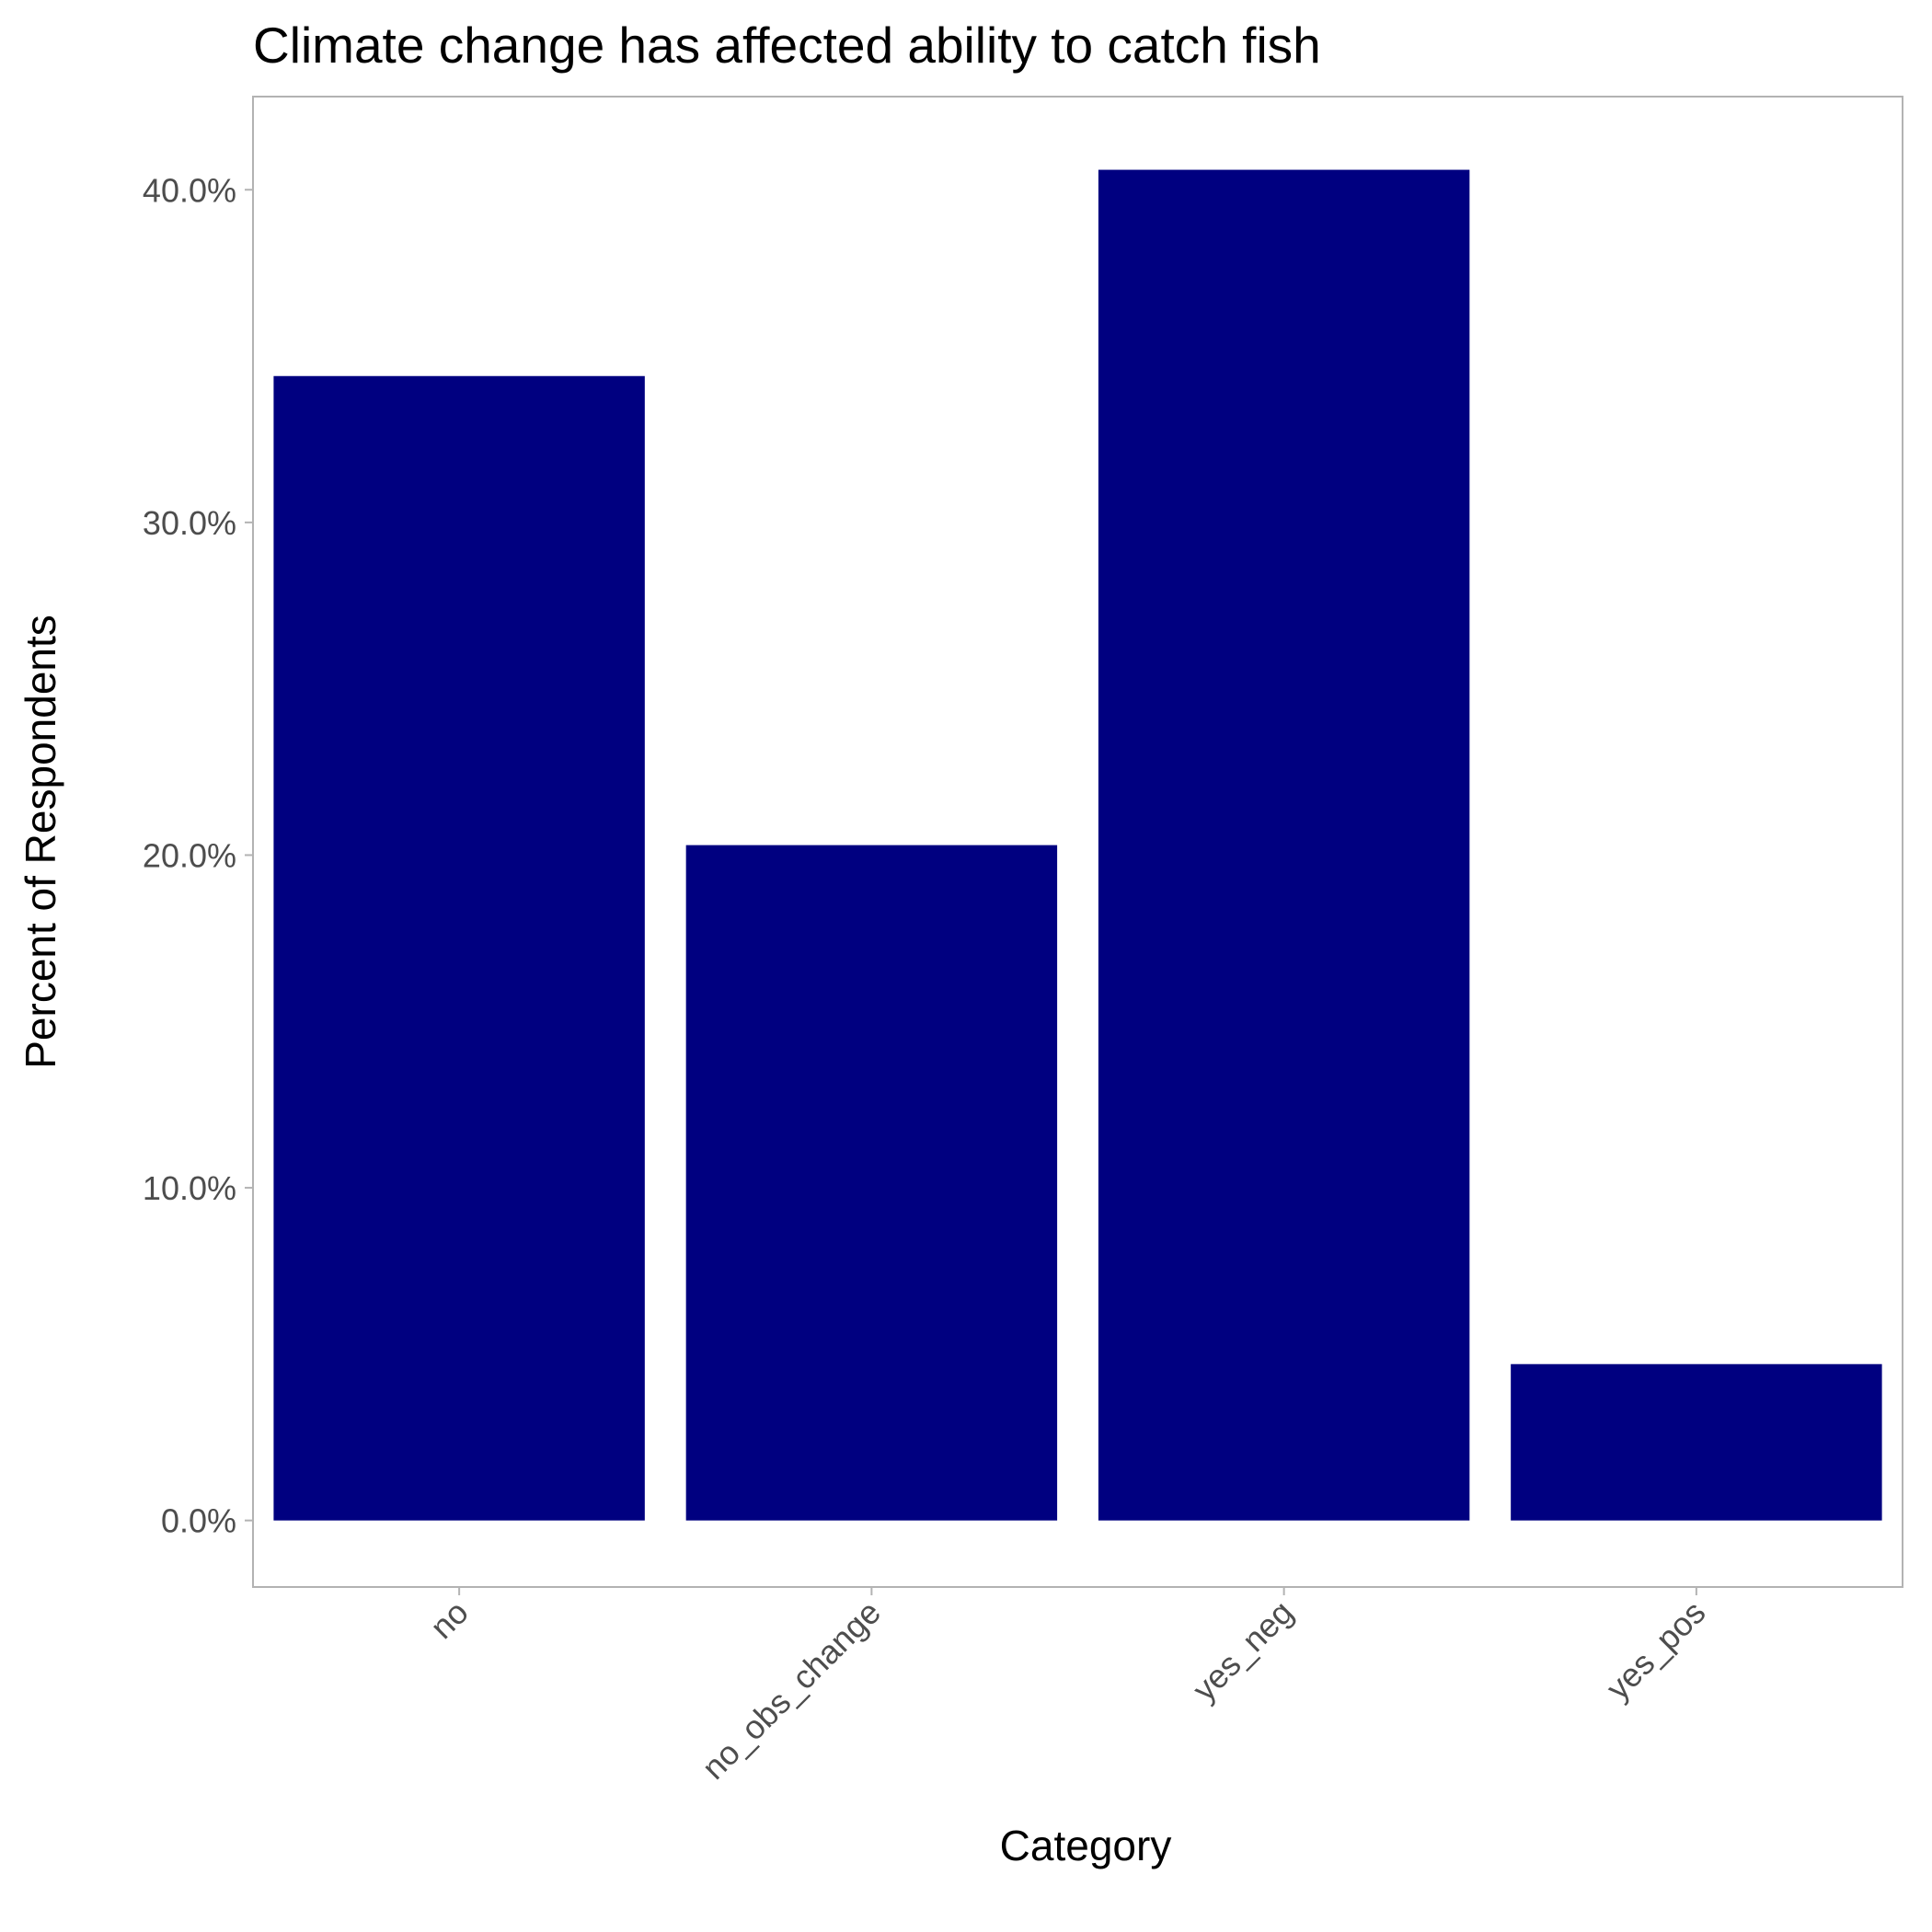 The image size is (1932, 1932). What do you see at coordinates (189, 855) in the screenshot?
I see `y-tick-label: 20.0%` at bounding box center [189, 855].